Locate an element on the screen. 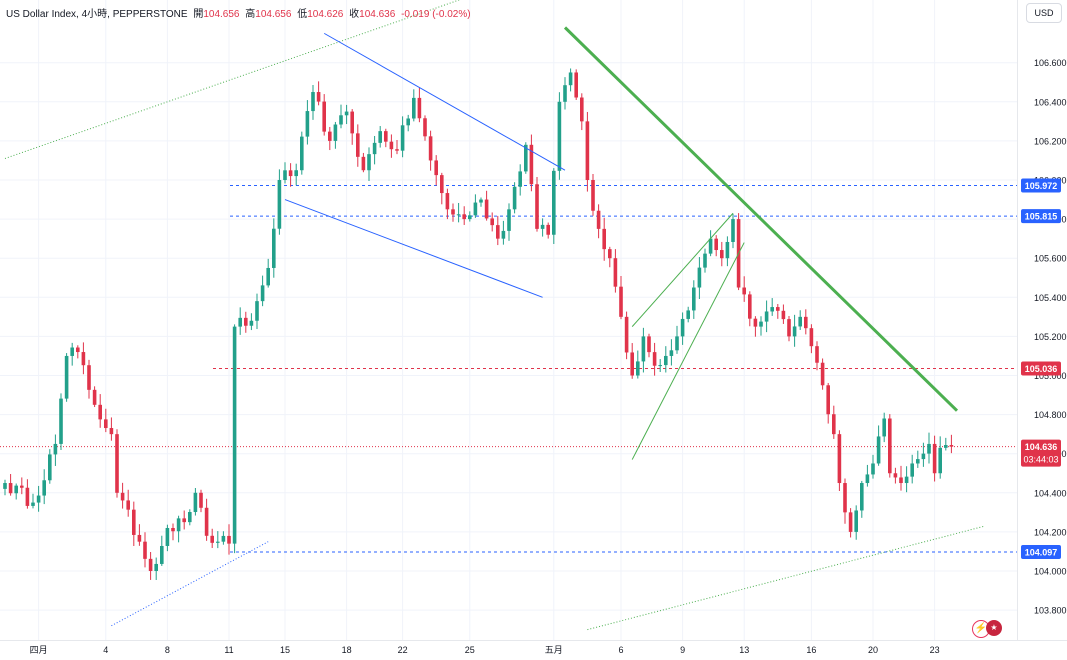 This screenshot has width=1067, height=660. time-axis-divider is located at coordinates (533, 640).